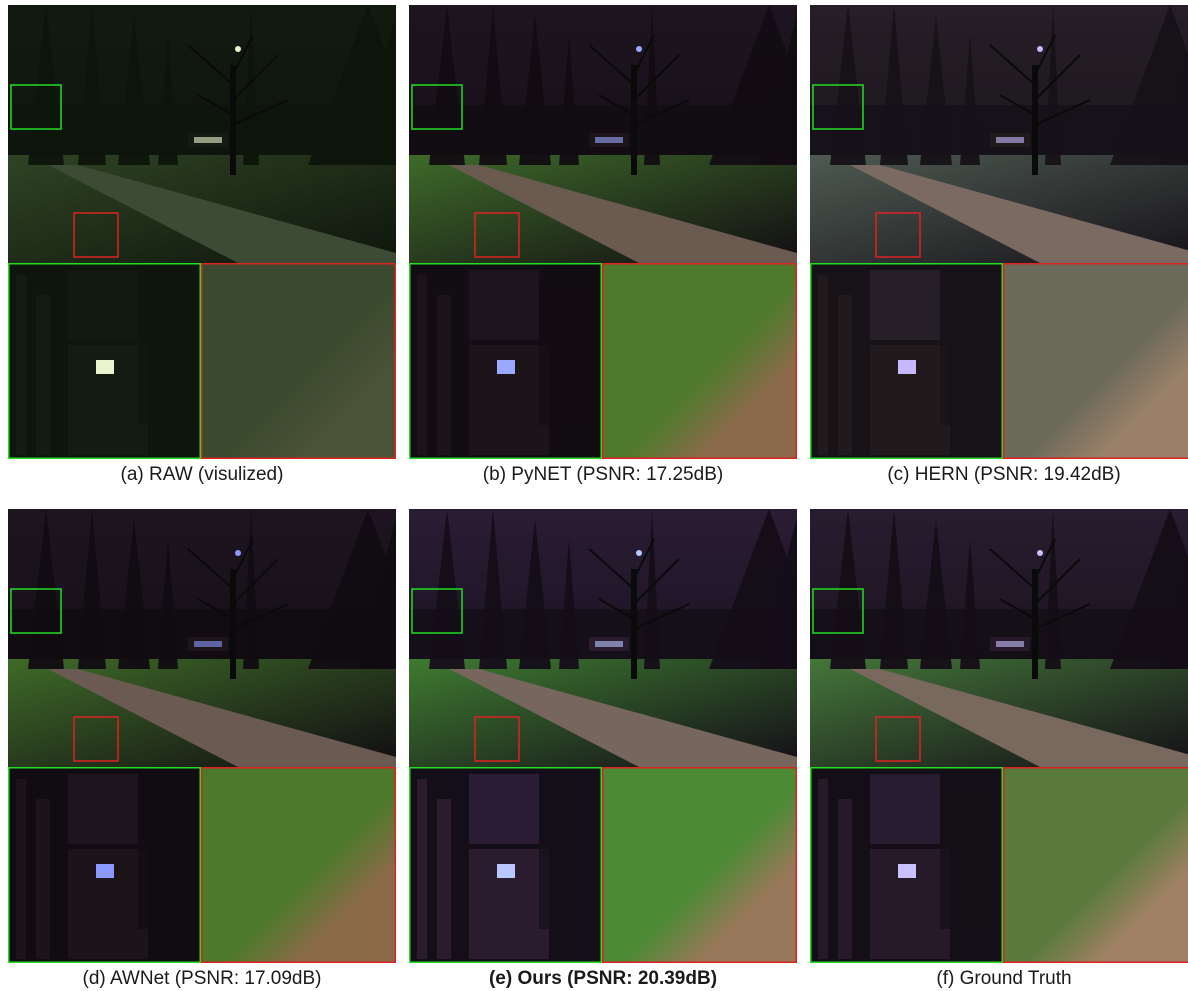 Image resolution: width=1188 pixels, height=991 pixels. Describe the element at coordinates (603, 978) in the screenshot. I see `panel-caption: (e) Ours (PSNR: 20.39dB)` at that location.